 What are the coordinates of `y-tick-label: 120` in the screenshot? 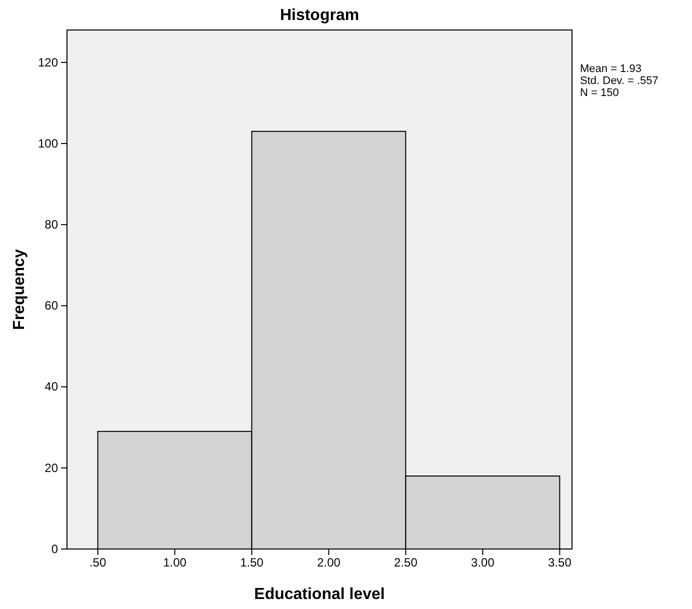 It's located at (48, 62).